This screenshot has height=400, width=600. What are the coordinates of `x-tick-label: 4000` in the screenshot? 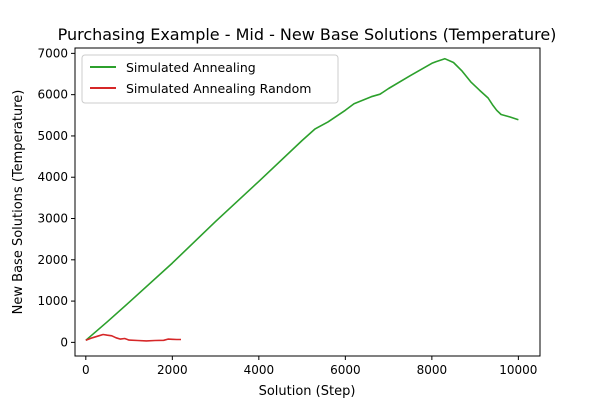 It's located at (259, 370).